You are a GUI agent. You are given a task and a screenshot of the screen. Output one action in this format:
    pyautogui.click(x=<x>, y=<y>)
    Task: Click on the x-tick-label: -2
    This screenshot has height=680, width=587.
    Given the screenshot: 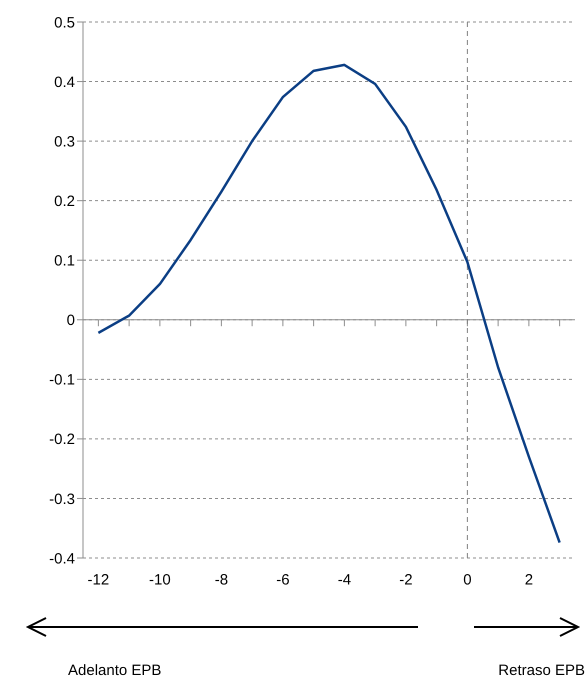 What is the action you would take?
    pyautogui.click(x=406, y=580)
    